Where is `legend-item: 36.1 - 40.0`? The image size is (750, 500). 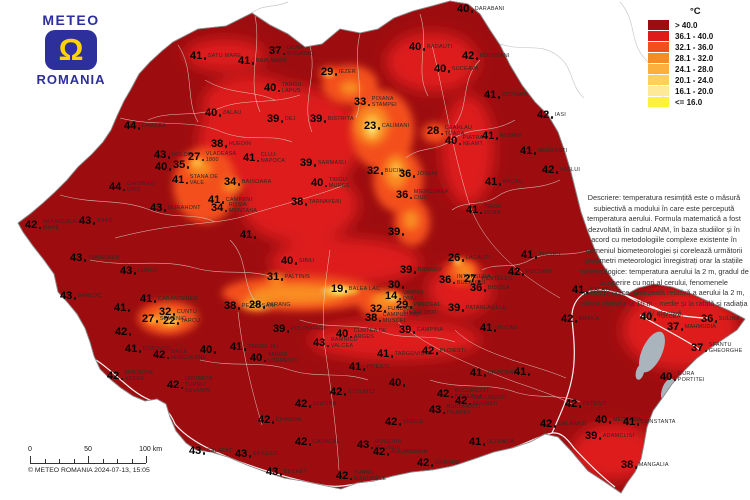 legend-item: 36.1 - 40.0 is located at coordinates (680, 36).